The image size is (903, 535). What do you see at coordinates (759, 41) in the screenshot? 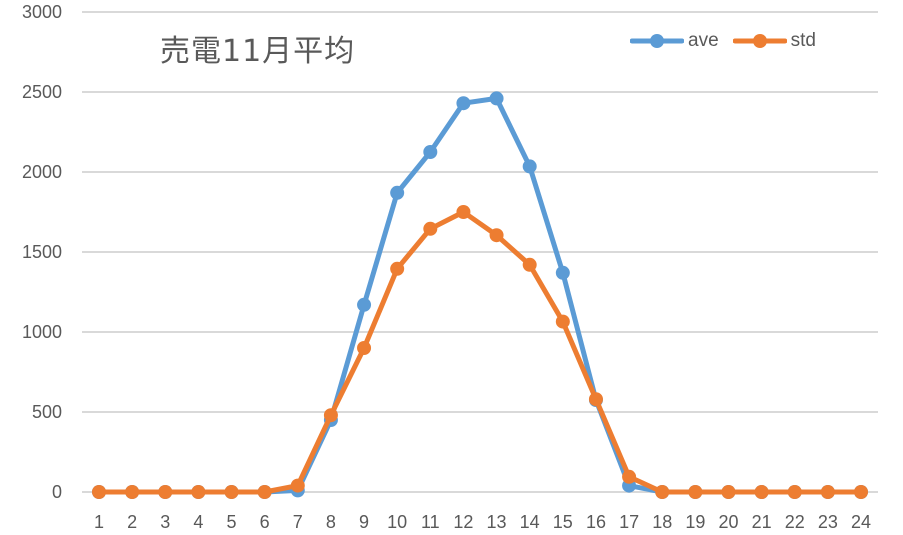
I see `legend-marker-std-icon` at bounding box center [759, 41].